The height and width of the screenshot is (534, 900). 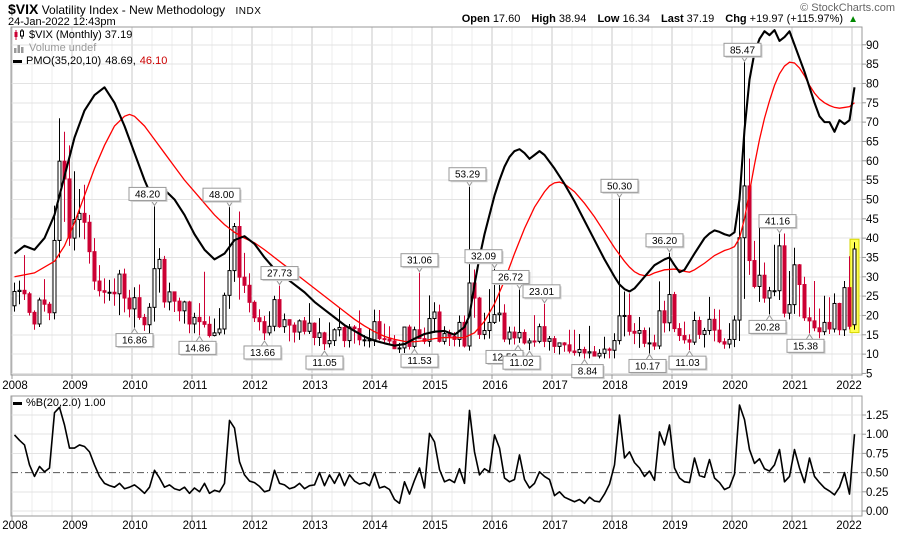 I want to click on price-callout: 48.00, so click(x=222, y=197).